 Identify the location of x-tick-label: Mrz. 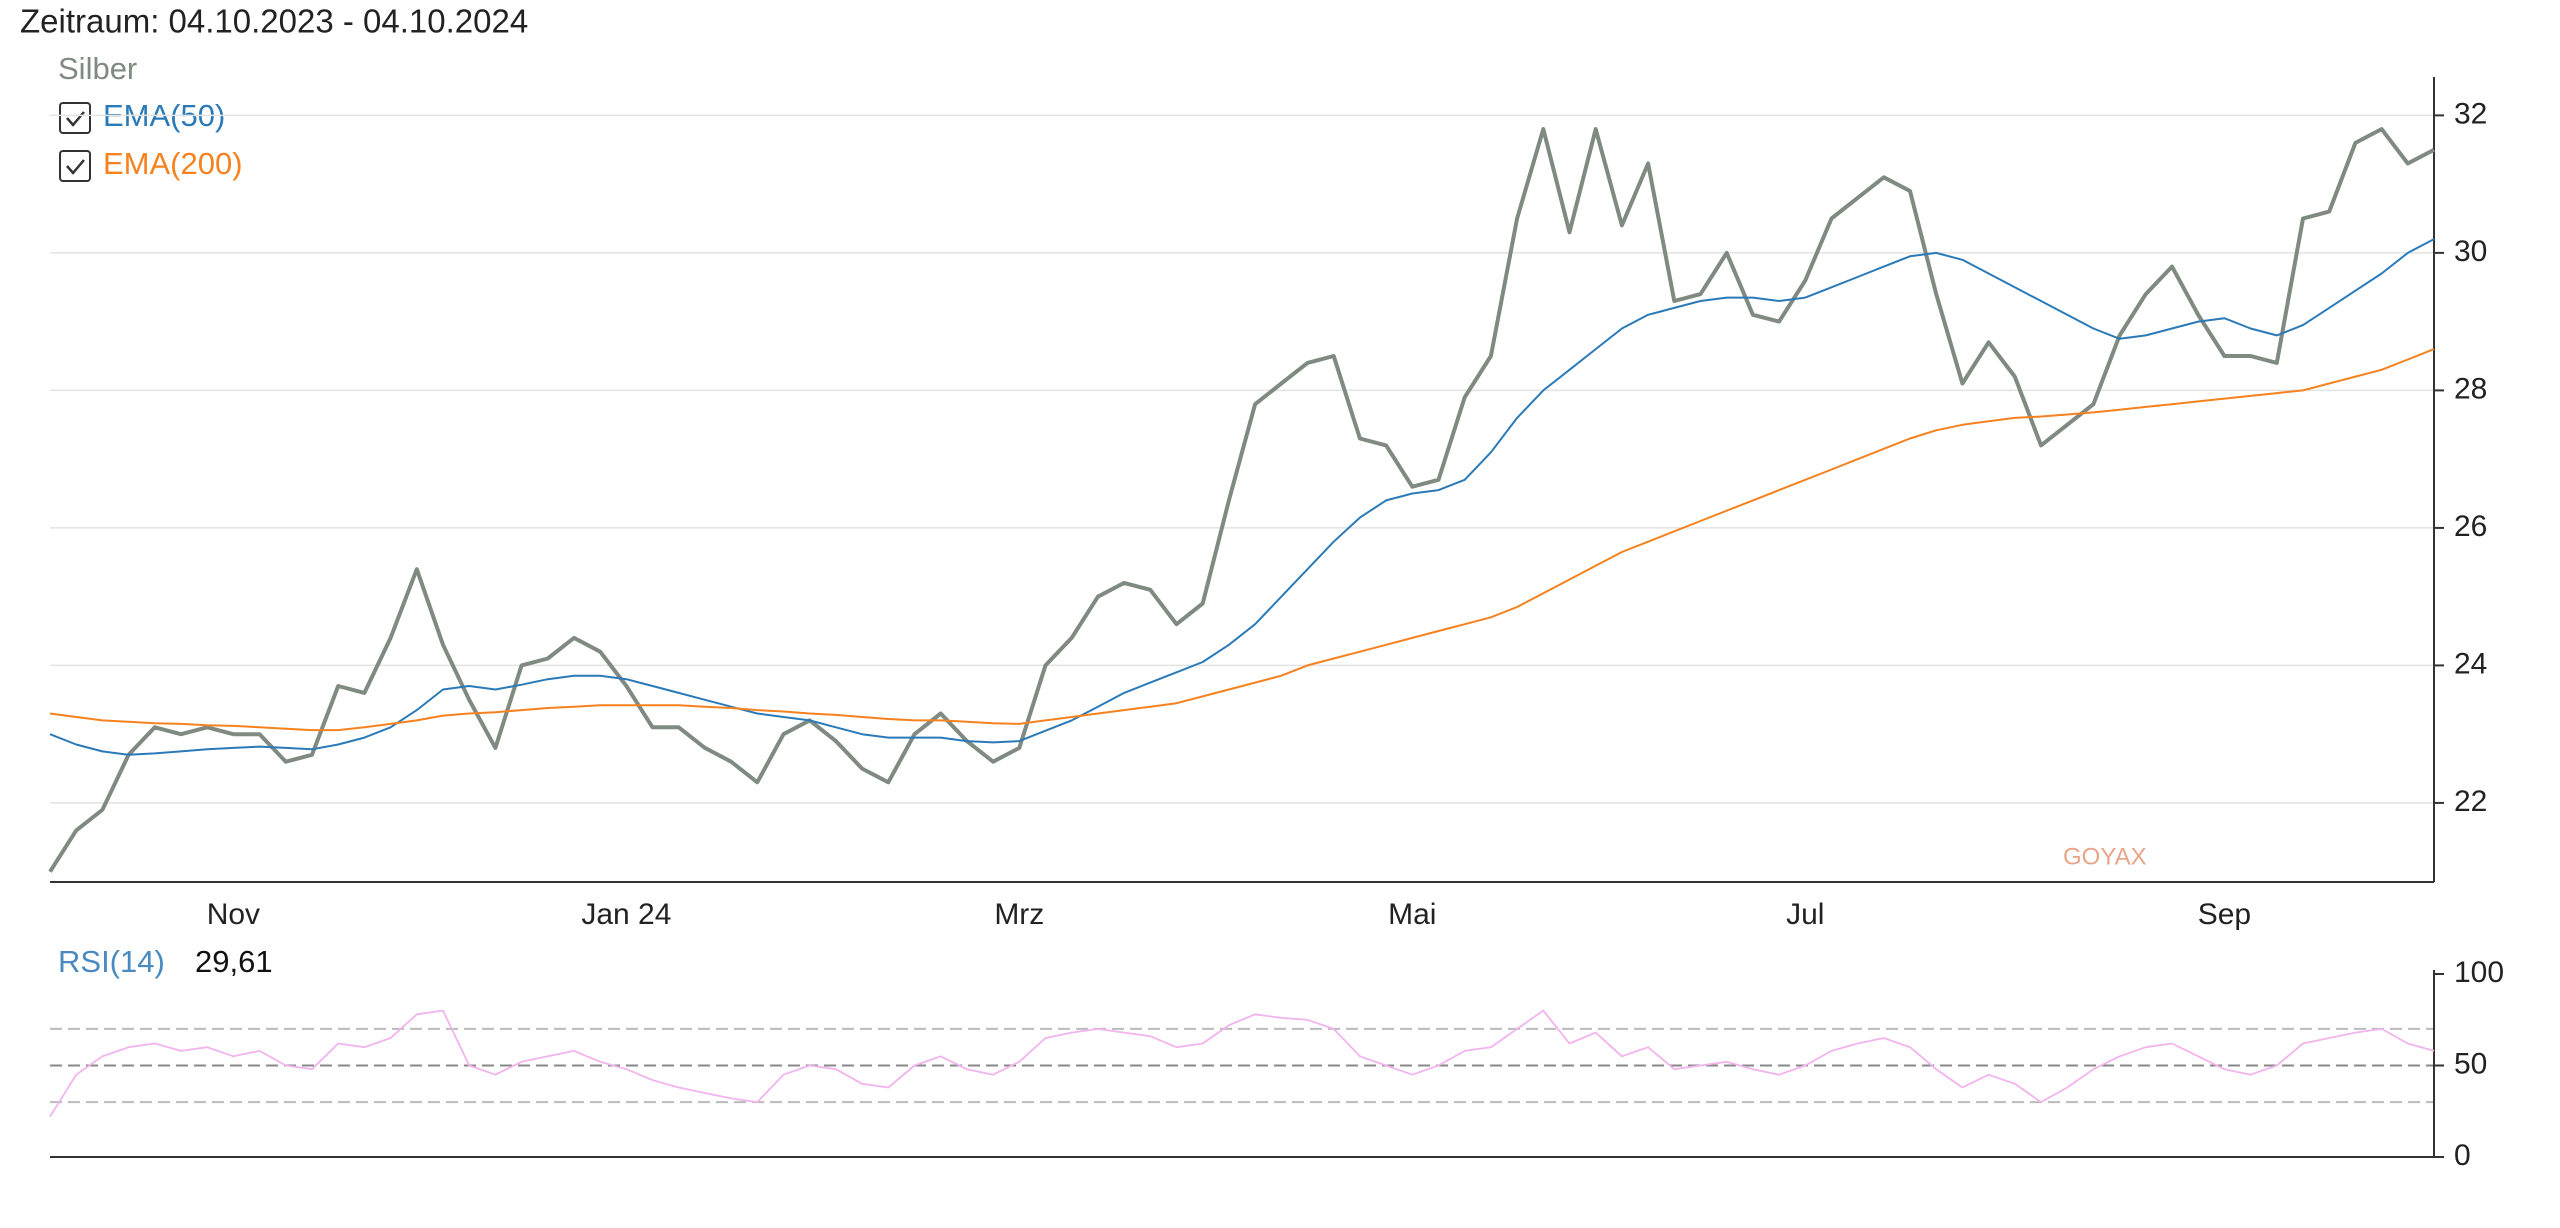
(1019, 914).